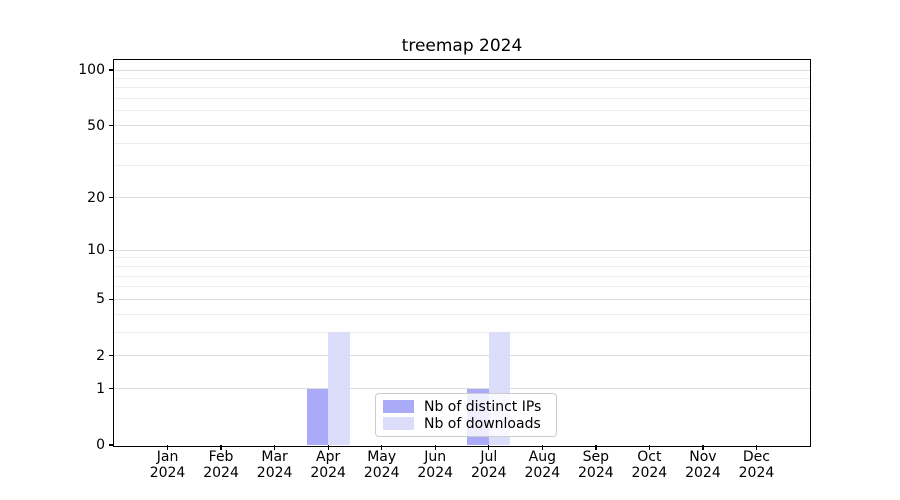 The height and width of the screenshot is (500, 900). I want to click on legend-swatch-distinct-ips, so click(398, 406).